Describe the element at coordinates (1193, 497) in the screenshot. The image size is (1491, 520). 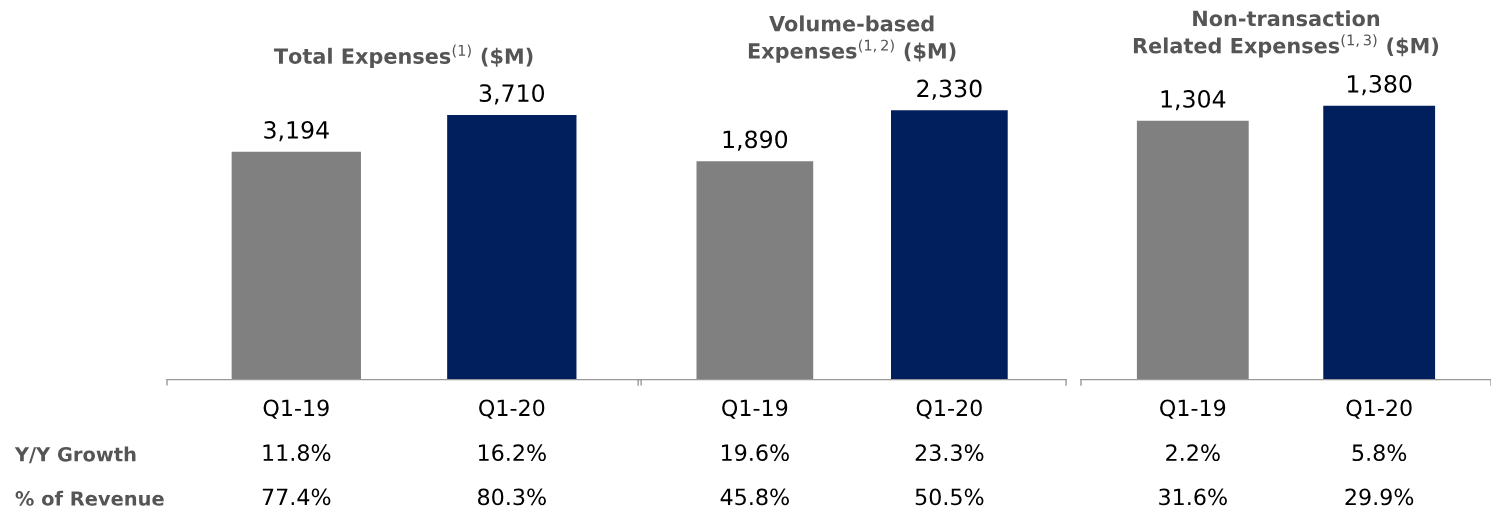
I see `text: 31.6%` at that location.